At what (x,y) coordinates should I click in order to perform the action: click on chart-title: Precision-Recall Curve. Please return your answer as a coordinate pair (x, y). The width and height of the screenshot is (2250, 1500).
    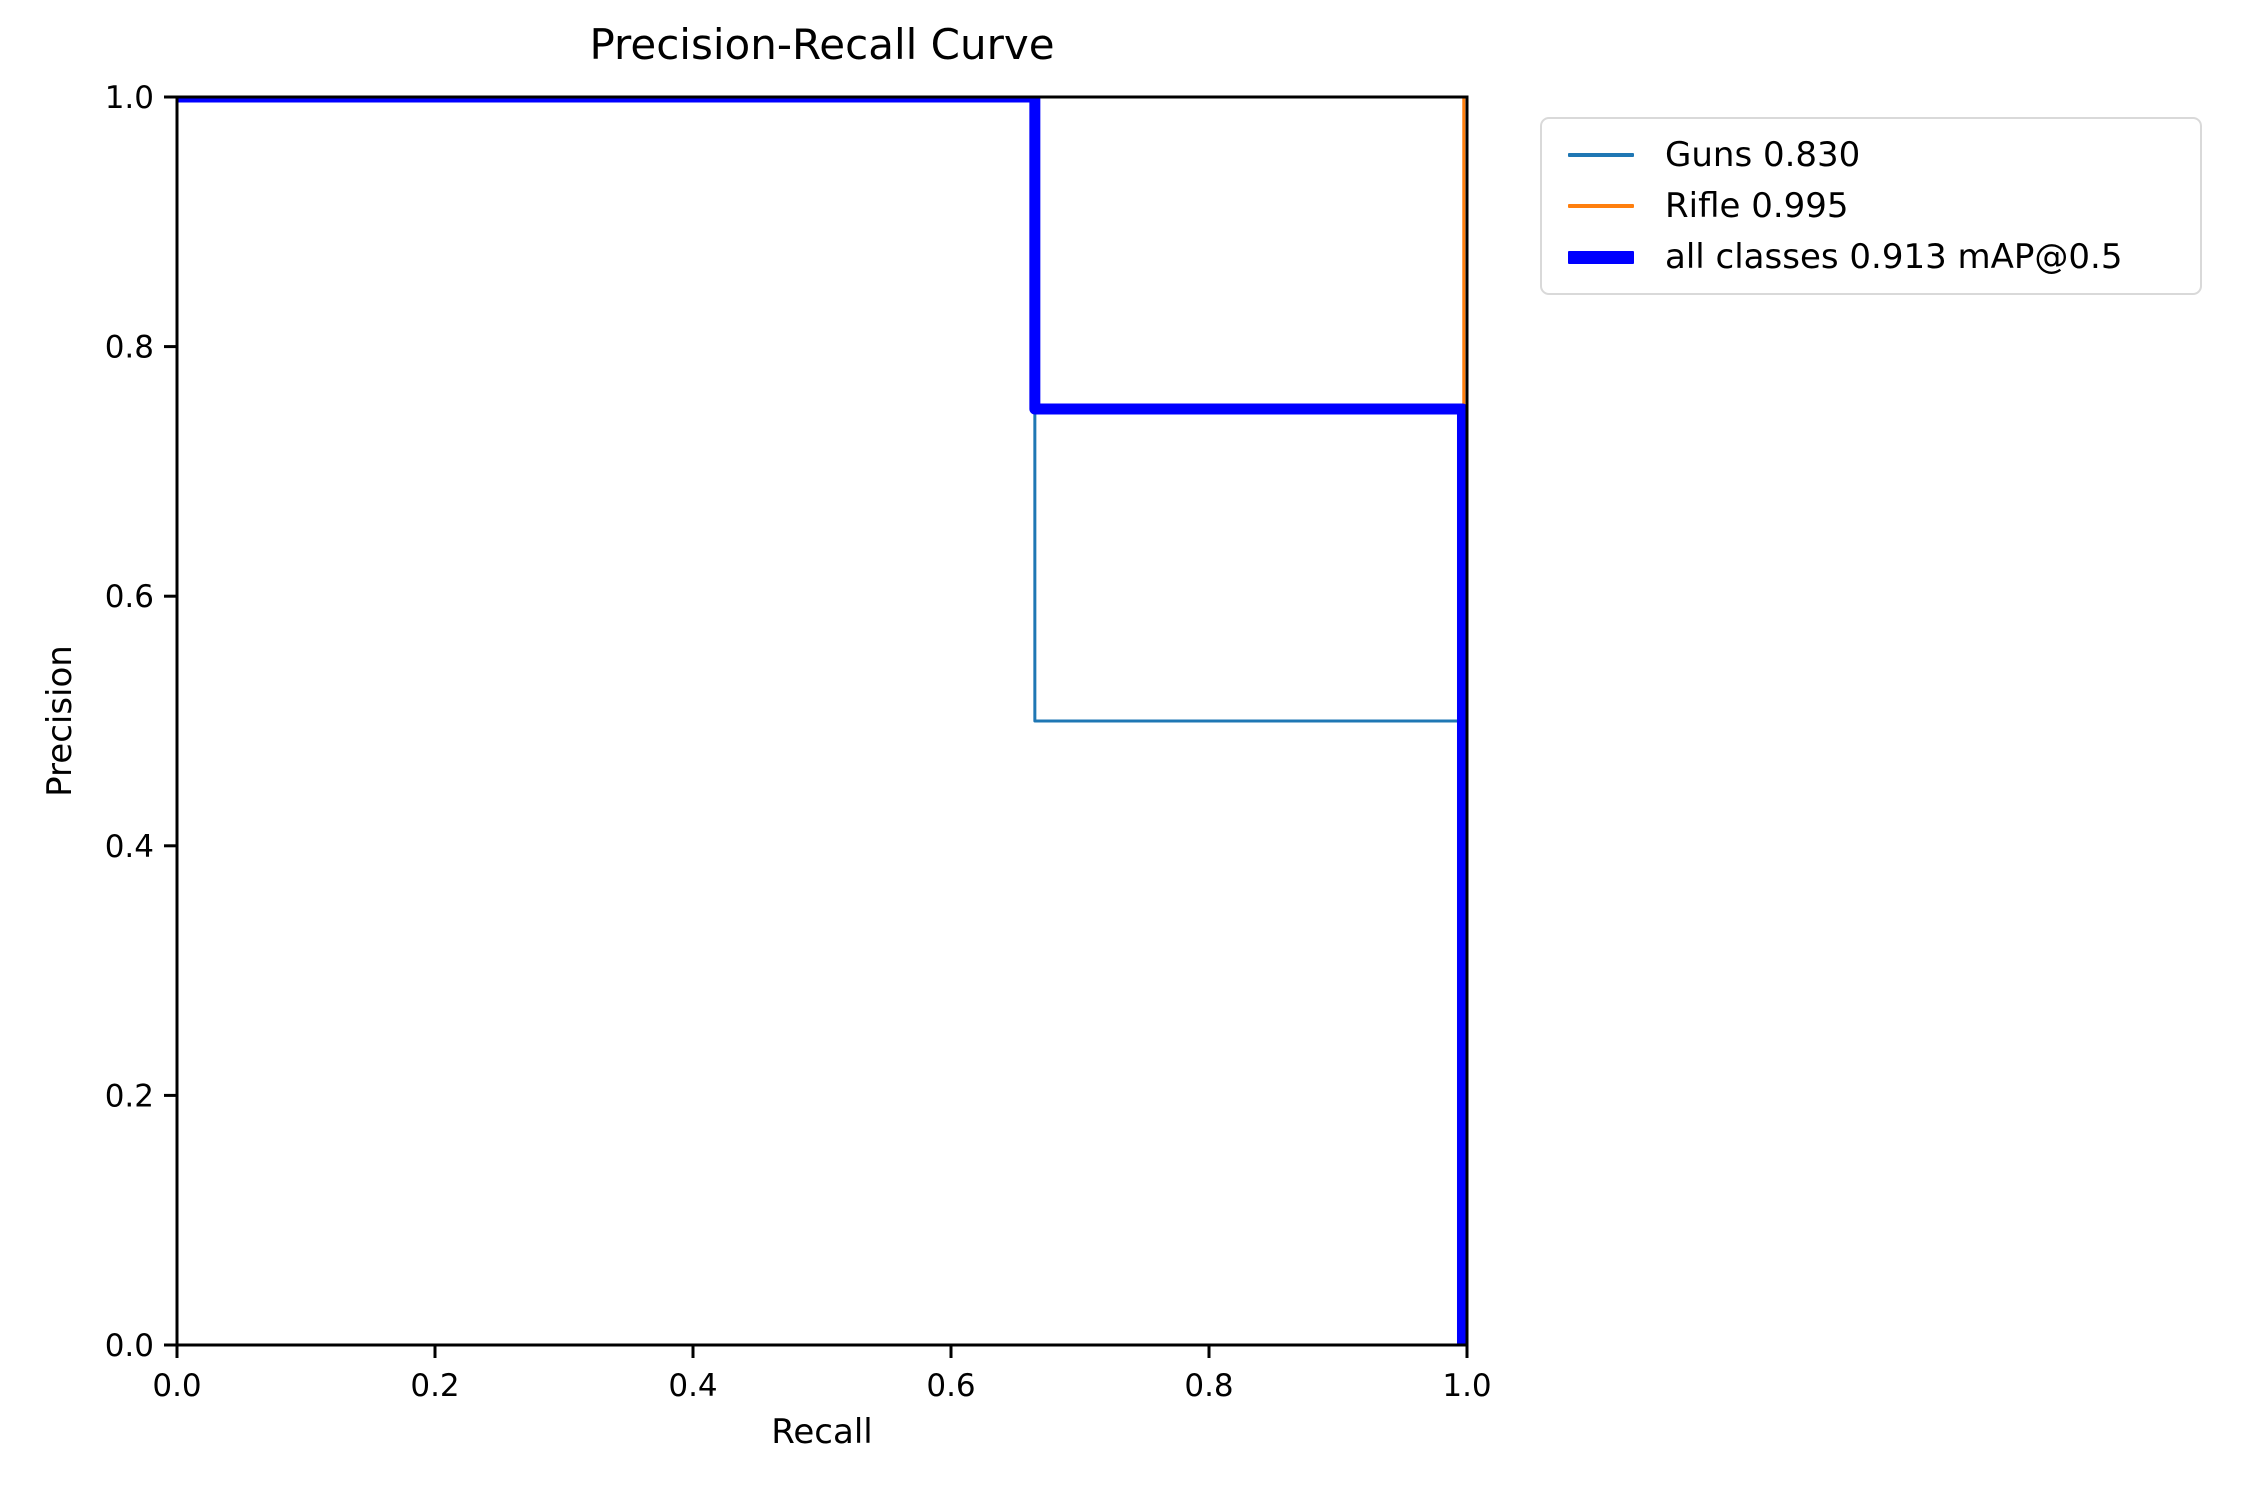
    Looking at the image, I should click on (822, 44).